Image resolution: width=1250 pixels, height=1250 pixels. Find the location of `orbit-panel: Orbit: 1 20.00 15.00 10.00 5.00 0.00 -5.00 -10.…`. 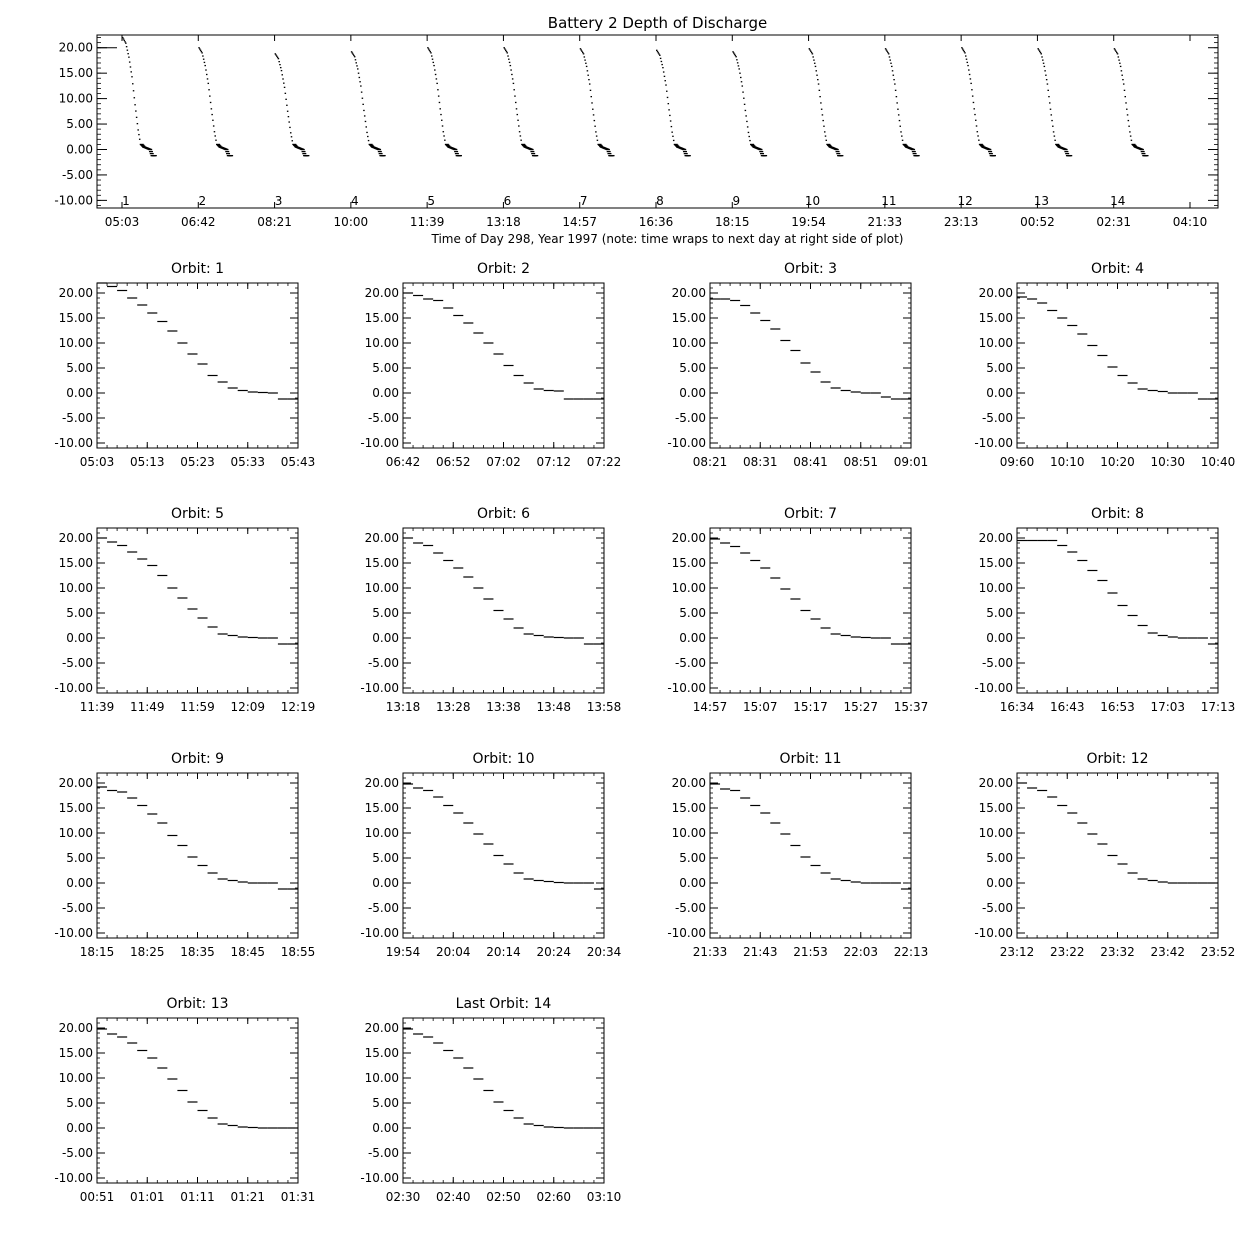

orbit-panel: Orbit: 1 20.00 15.00 10.00 5.00 0.00 -5.00 -10.… is located at coordinates (184, 365).